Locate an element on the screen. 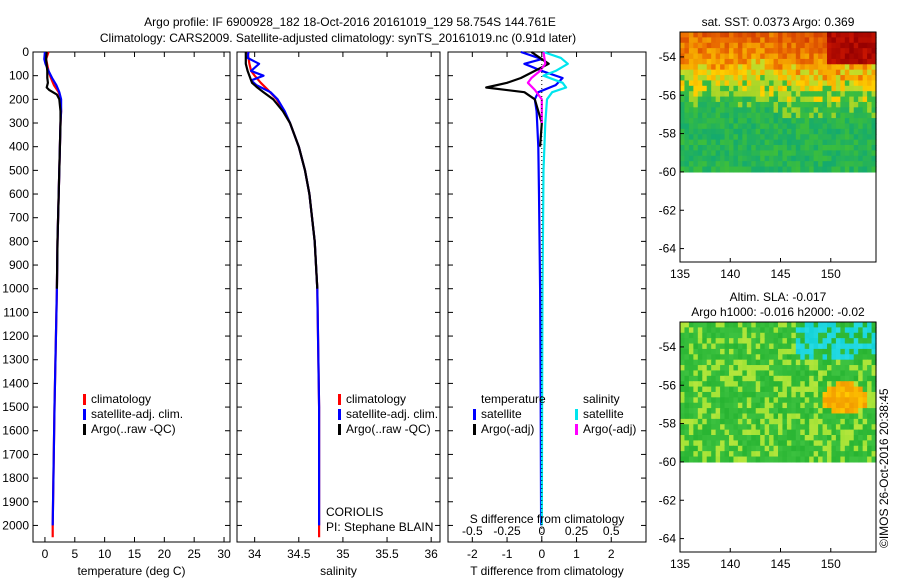 The height and width of the screenshot is (580, 900). y-tick-label: -56 is located at coordinates (668, 95).